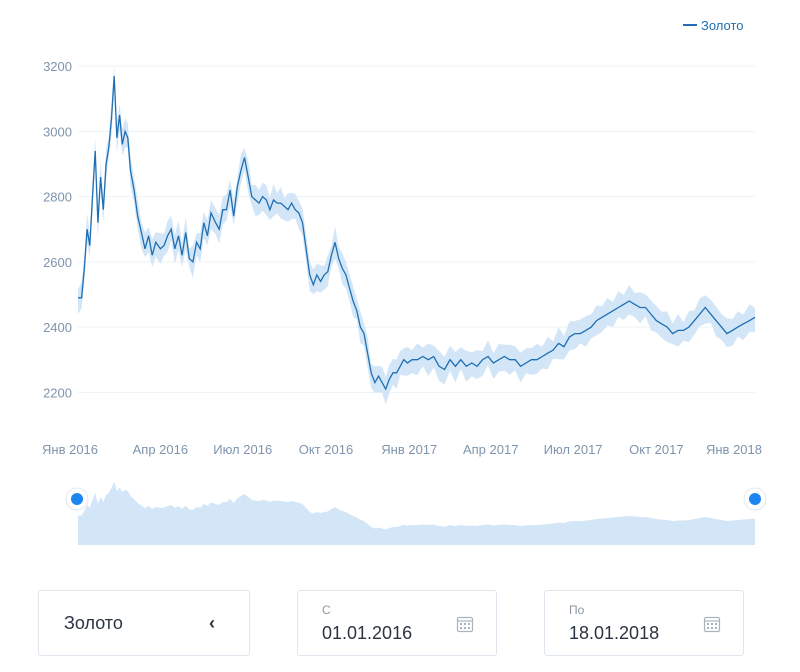  I want to click on date-from-field: С 01.01.2016, so click(397, 623).